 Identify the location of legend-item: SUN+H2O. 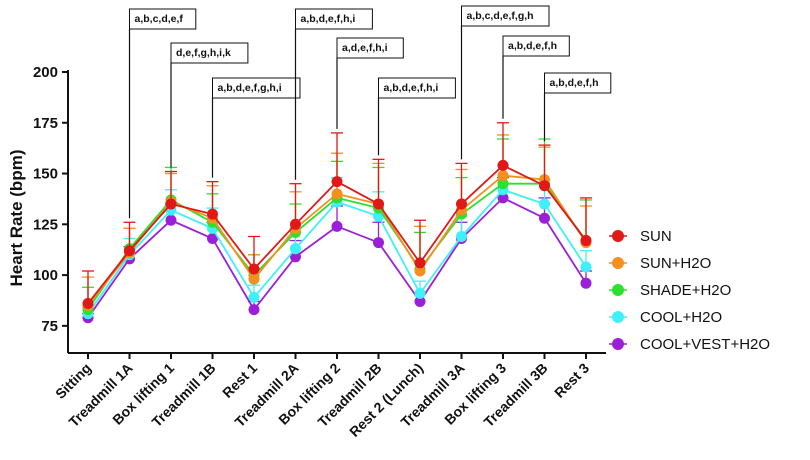
(660, 263).